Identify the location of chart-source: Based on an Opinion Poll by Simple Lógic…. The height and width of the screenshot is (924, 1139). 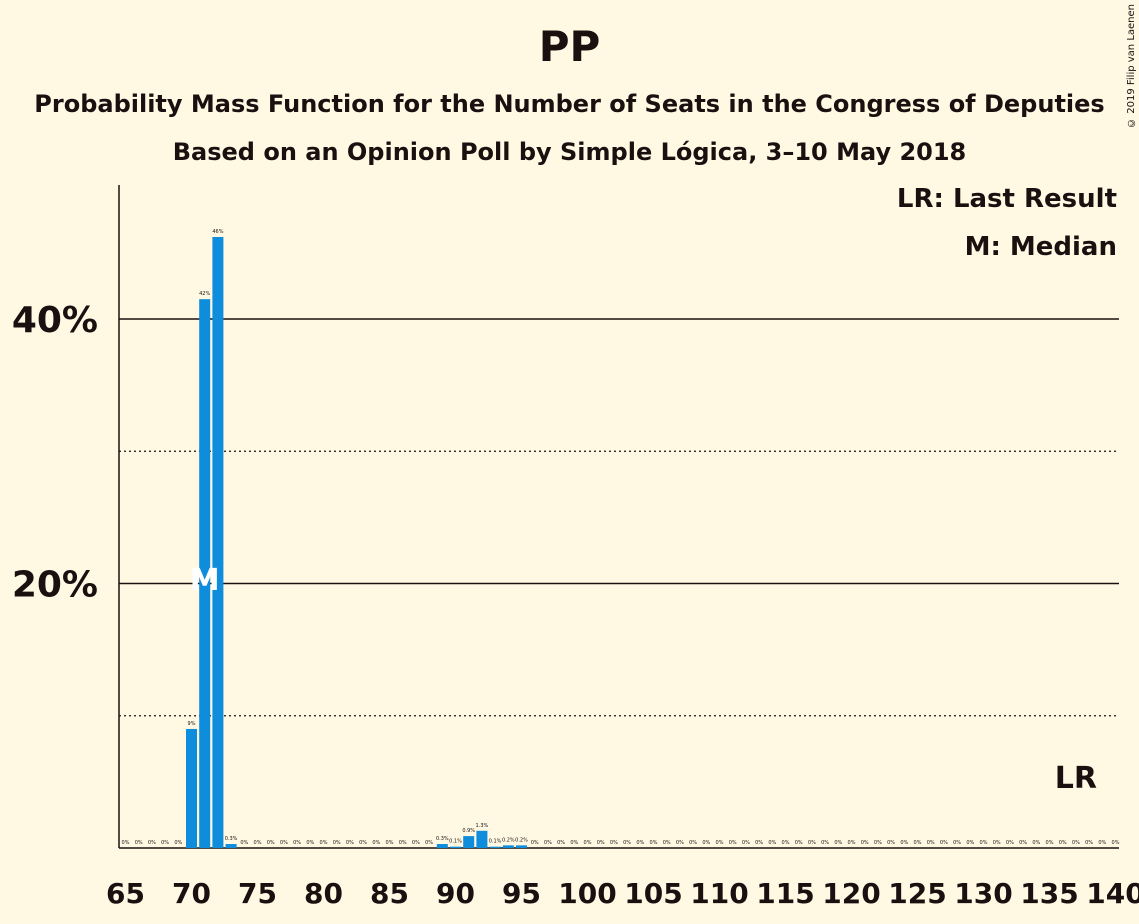
(569, 152).